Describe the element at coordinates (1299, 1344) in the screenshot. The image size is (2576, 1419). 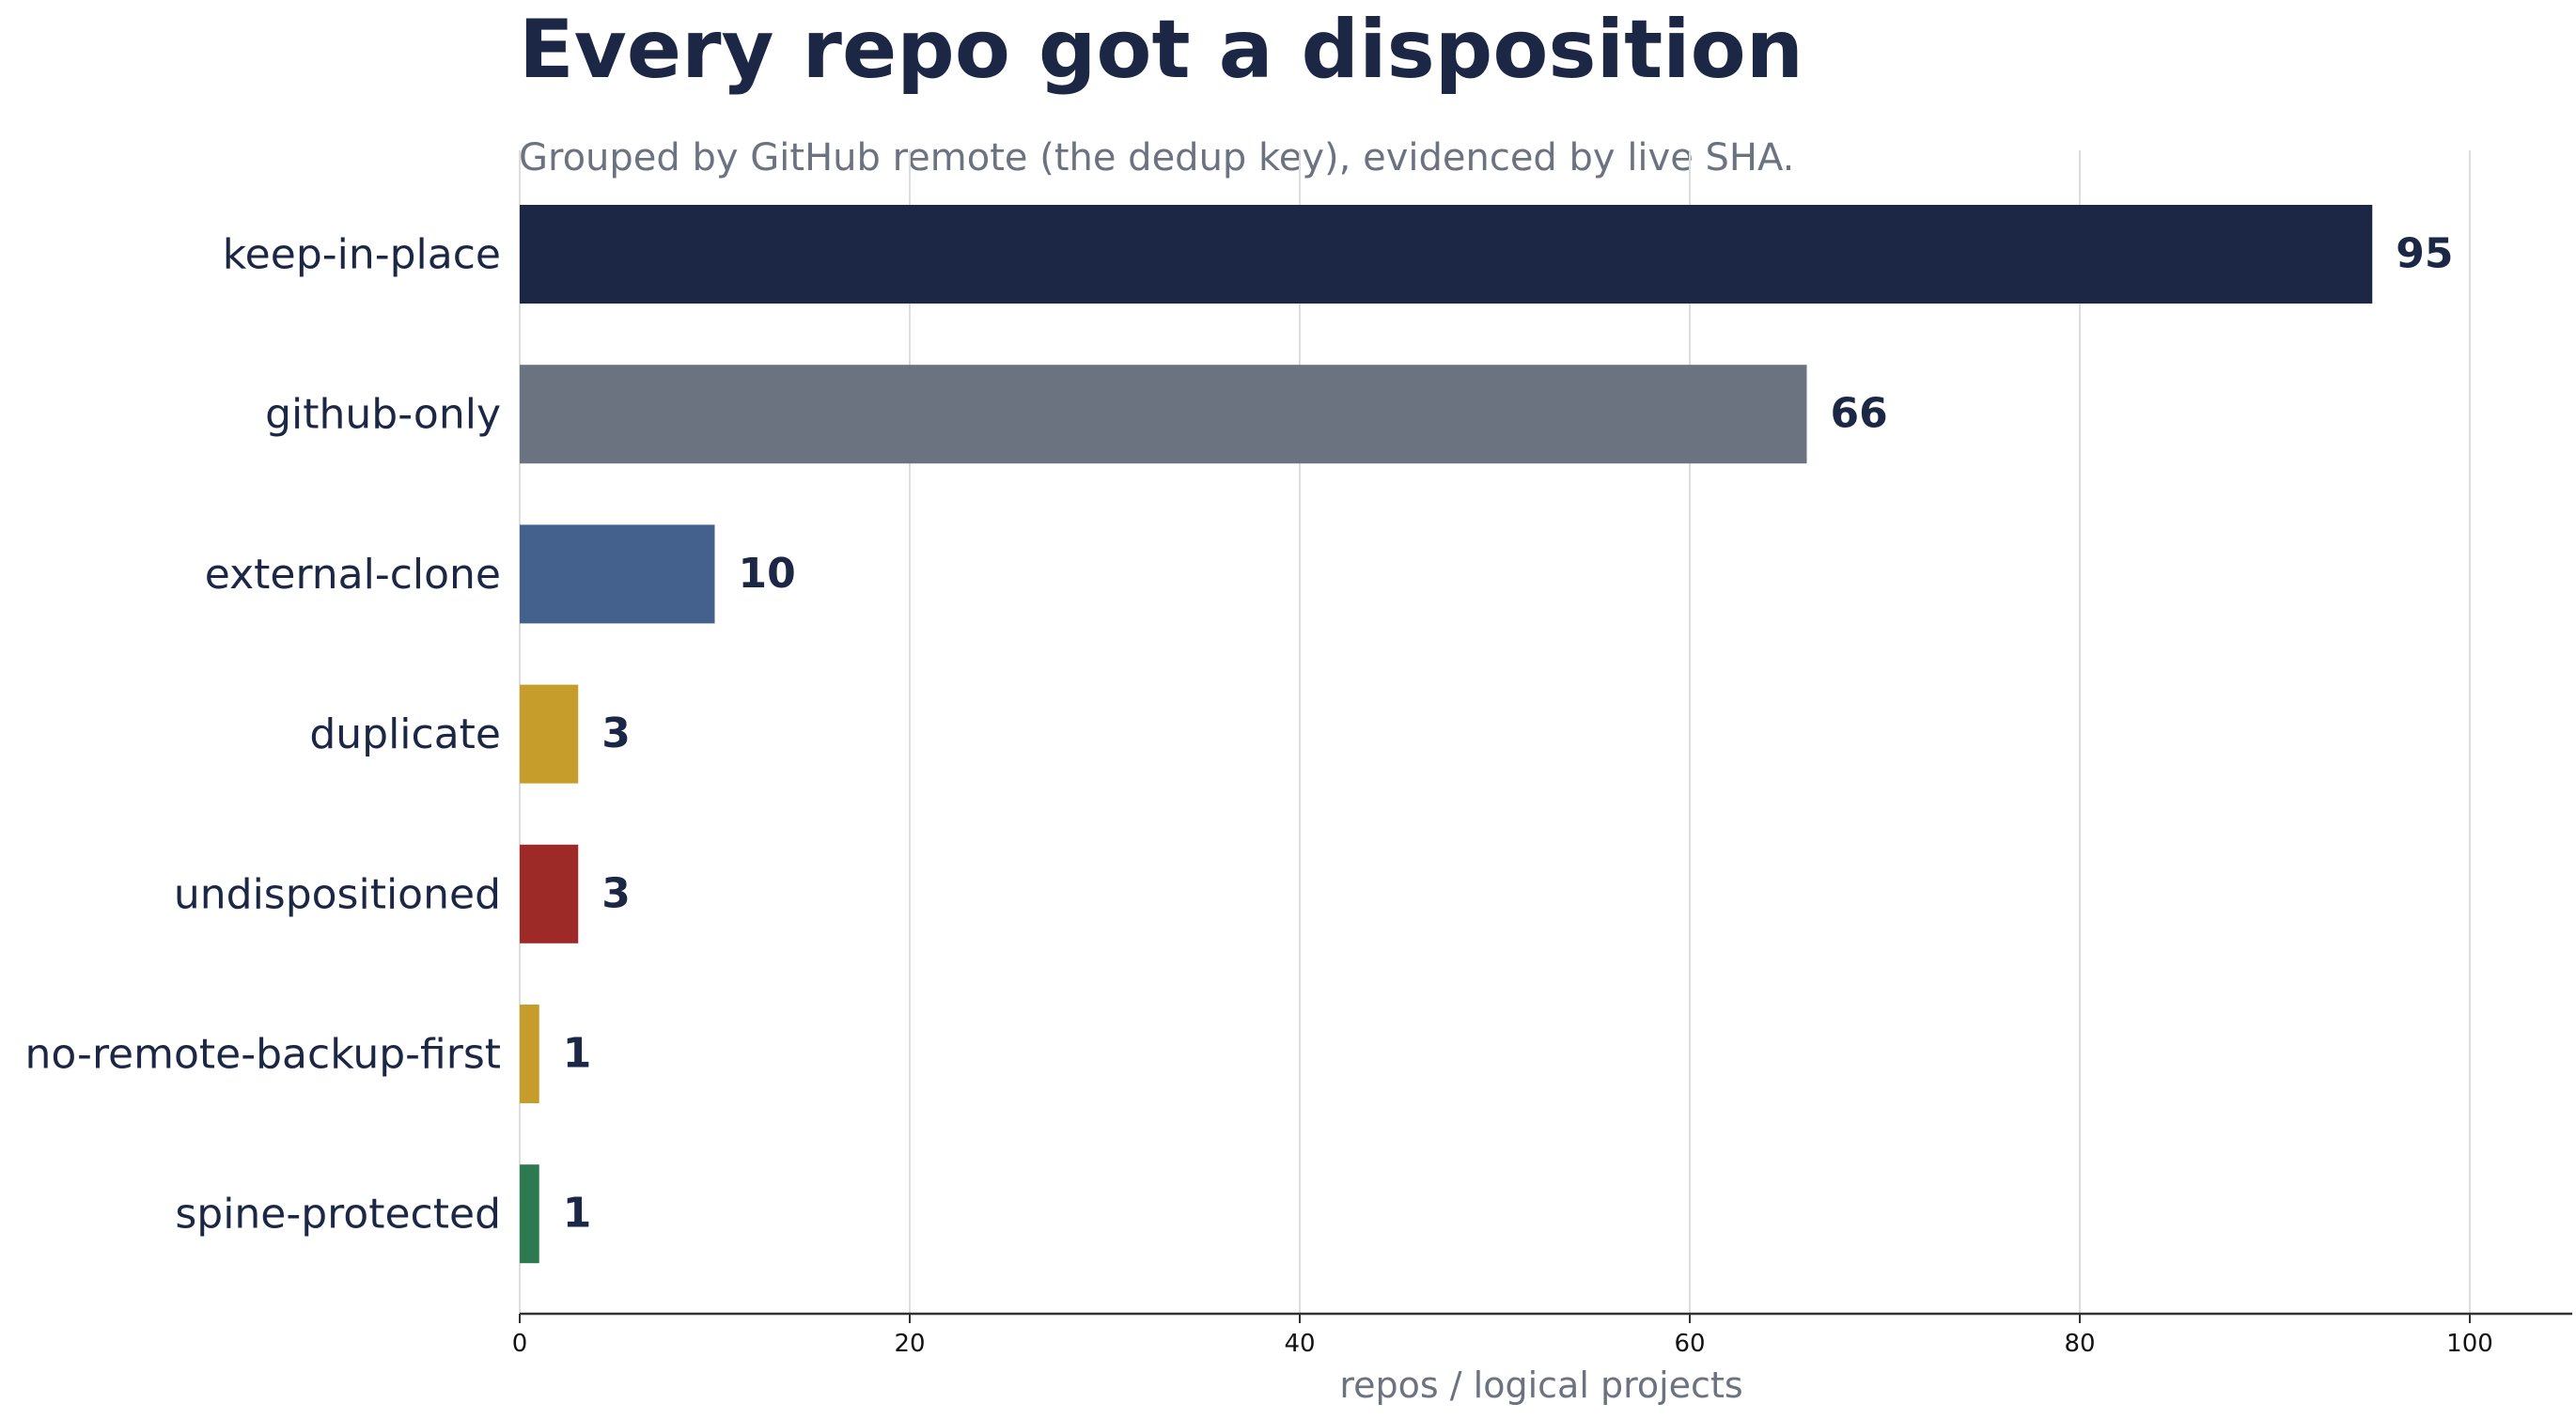
I see `x-tick-label: 40` at that location.